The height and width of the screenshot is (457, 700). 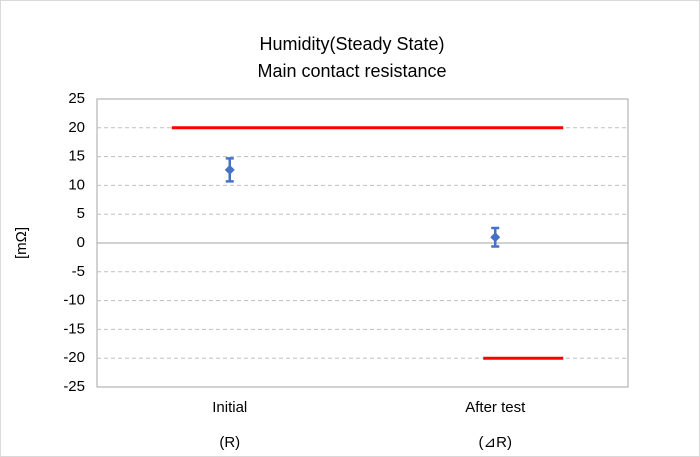 I want to click on y-tick-label: 5, so click(x=81, y=213).